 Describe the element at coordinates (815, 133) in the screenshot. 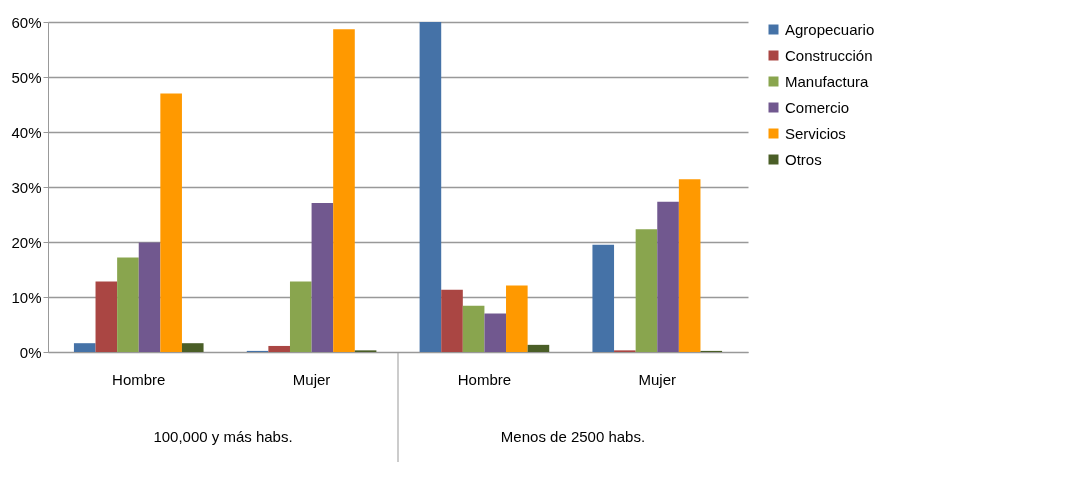

I see `legend-label: Servicios` at that location.